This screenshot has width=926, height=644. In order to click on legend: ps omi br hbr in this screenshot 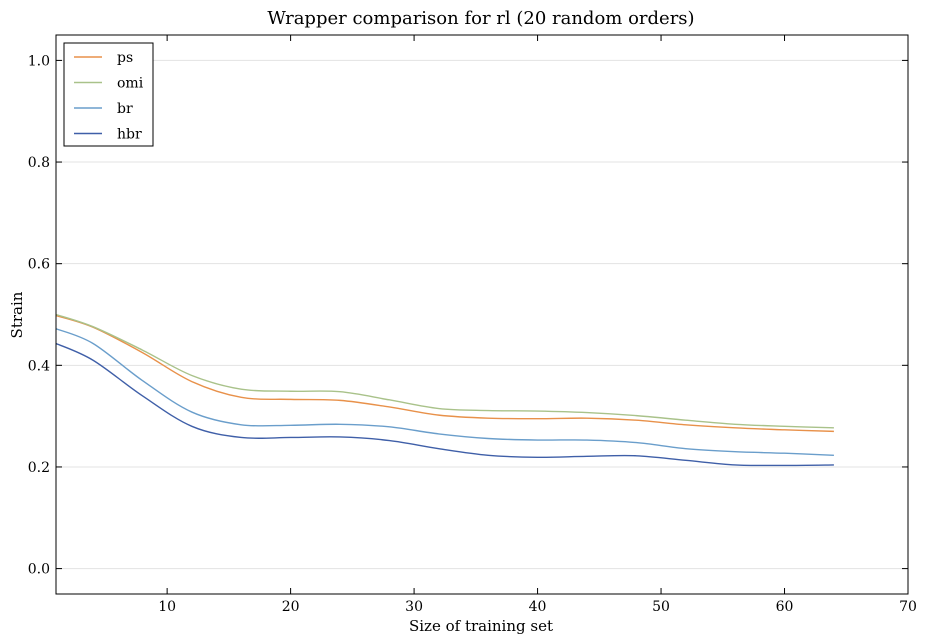, I will do `click(108, 94)`.